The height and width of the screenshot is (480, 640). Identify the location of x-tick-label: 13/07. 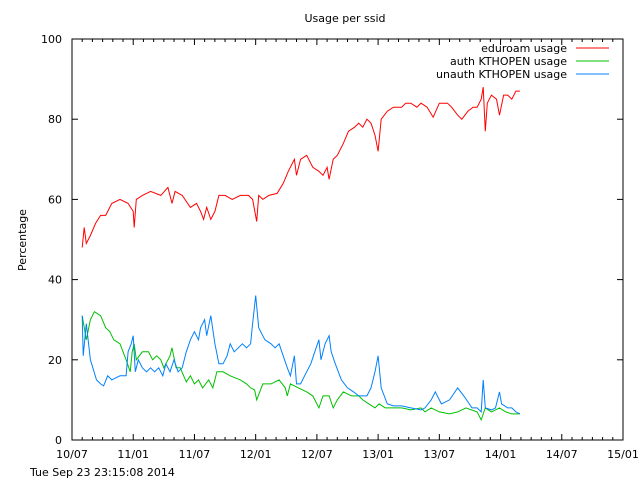
(439, 454).